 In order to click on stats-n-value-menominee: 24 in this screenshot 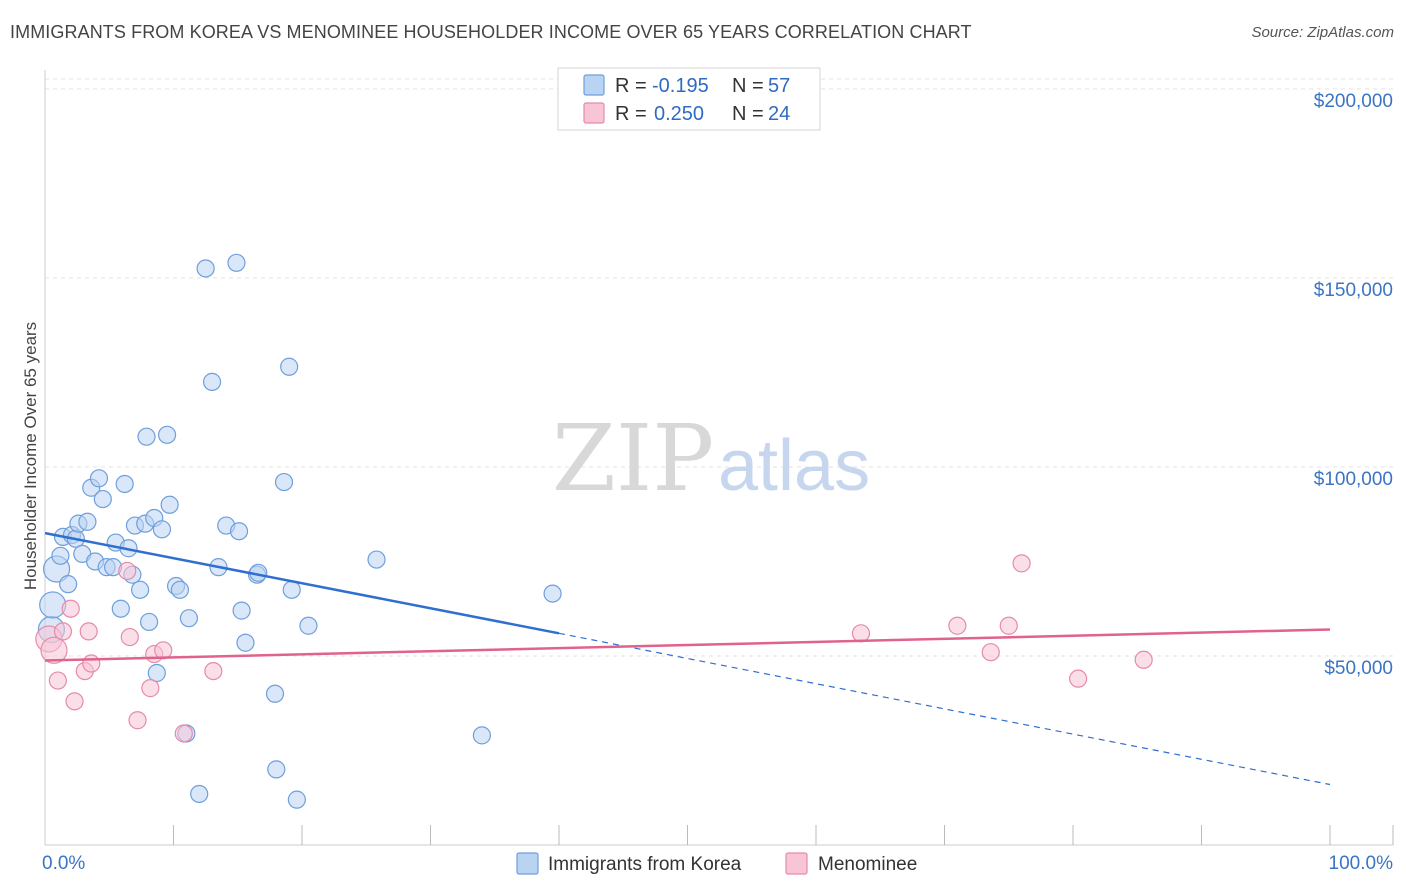, I will do `click(779, 114)`.